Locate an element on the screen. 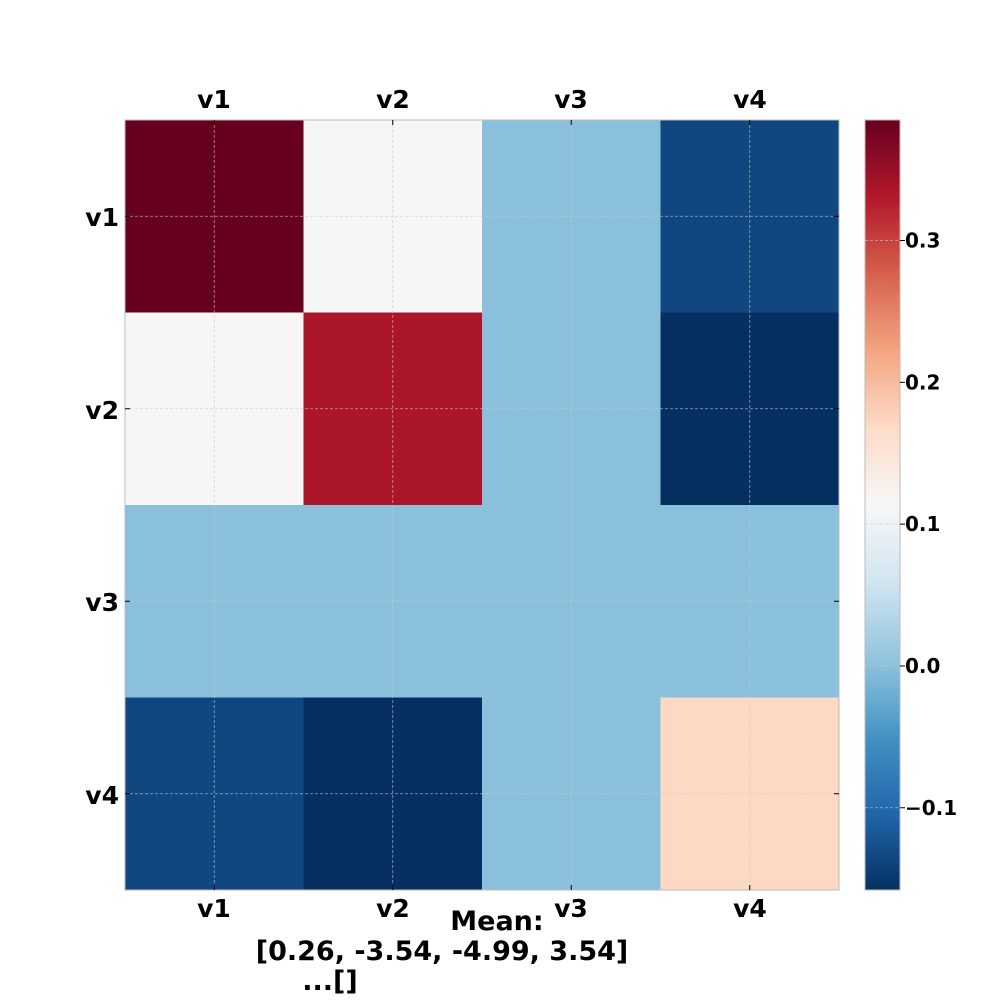  colorbar-tick-label: 0.3 is located at coordinates (922, 241).